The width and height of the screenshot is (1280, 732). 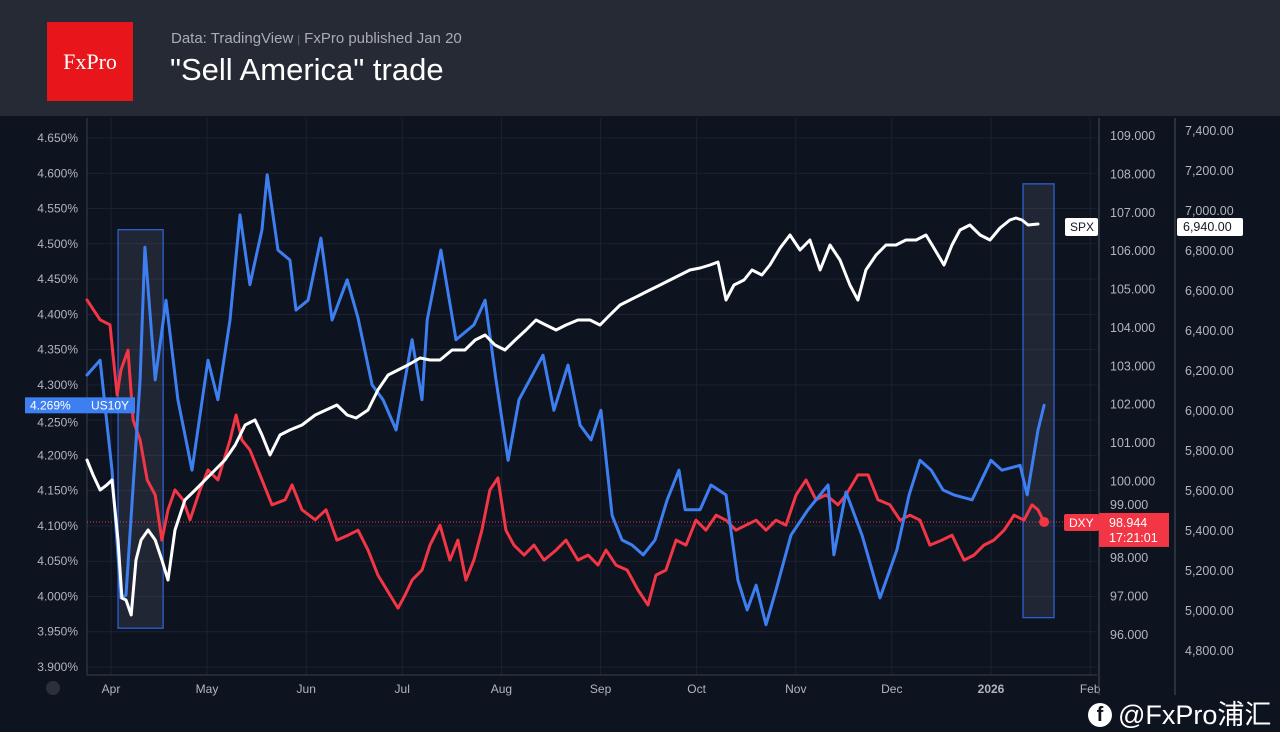 What do you see at coordinates (57, 385) in the screenshot?
I see `us10y-tick-label: 4.300%` at bounding box center [57, 385].